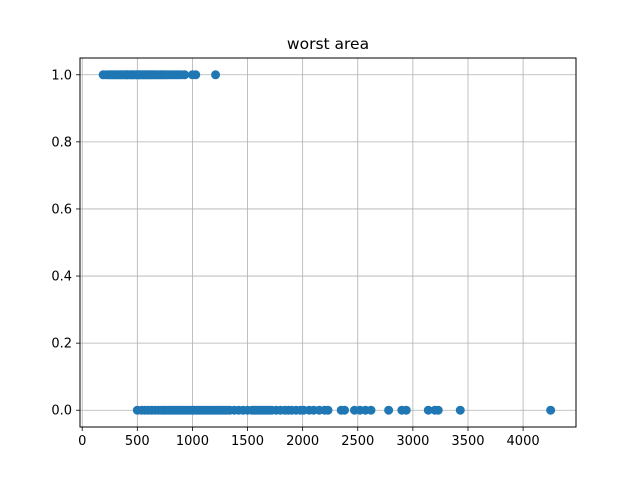 The height and width of the screenshot is (480, 640). Describe the element at coordinates (302, 441) in the screenshot. I see `x-tick-label: 2000` at that location.